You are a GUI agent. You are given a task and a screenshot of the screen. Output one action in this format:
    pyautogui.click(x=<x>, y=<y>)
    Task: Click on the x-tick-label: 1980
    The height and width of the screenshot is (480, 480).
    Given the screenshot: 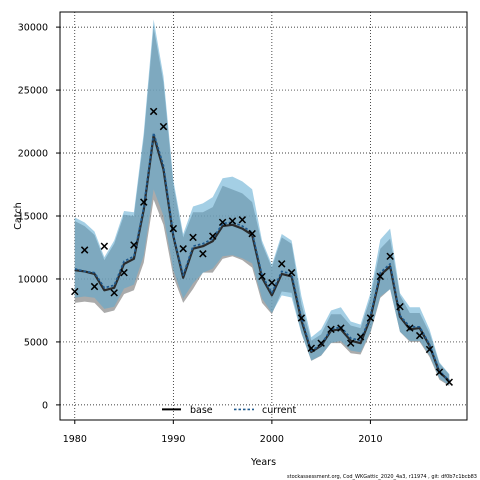 What is the action you would take?
    pyautogui.click(x=75, y=439)
    